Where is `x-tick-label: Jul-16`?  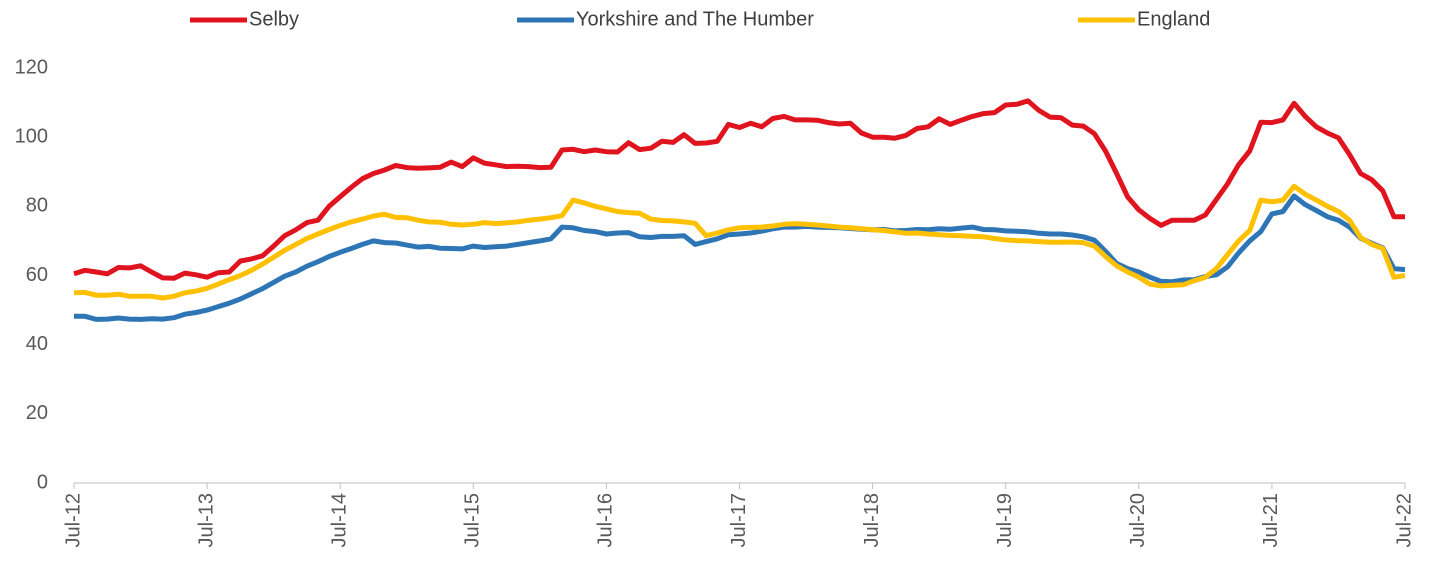
x-tick-label: Jul-16 is located at coordinates (606, 520).